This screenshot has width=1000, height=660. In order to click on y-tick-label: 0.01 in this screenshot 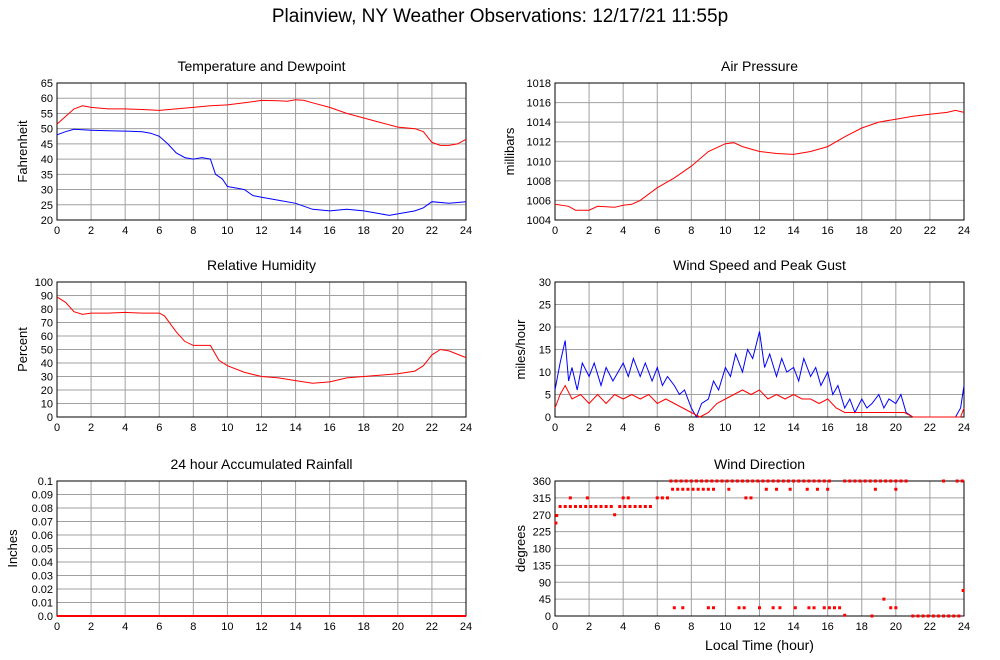, I will do `click(42, 604)`.